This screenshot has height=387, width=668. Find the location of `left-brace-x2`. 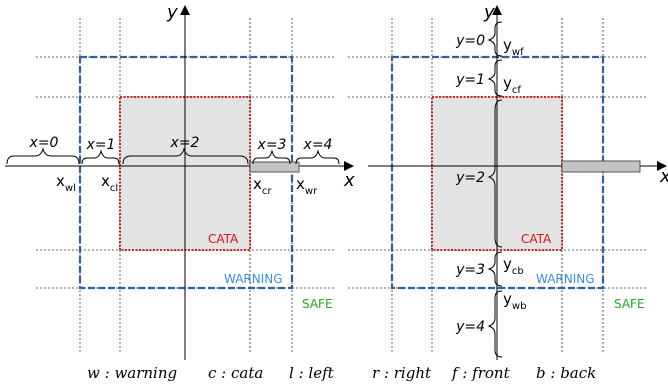

left-brace-x2 is located at coordinates (185, 156).